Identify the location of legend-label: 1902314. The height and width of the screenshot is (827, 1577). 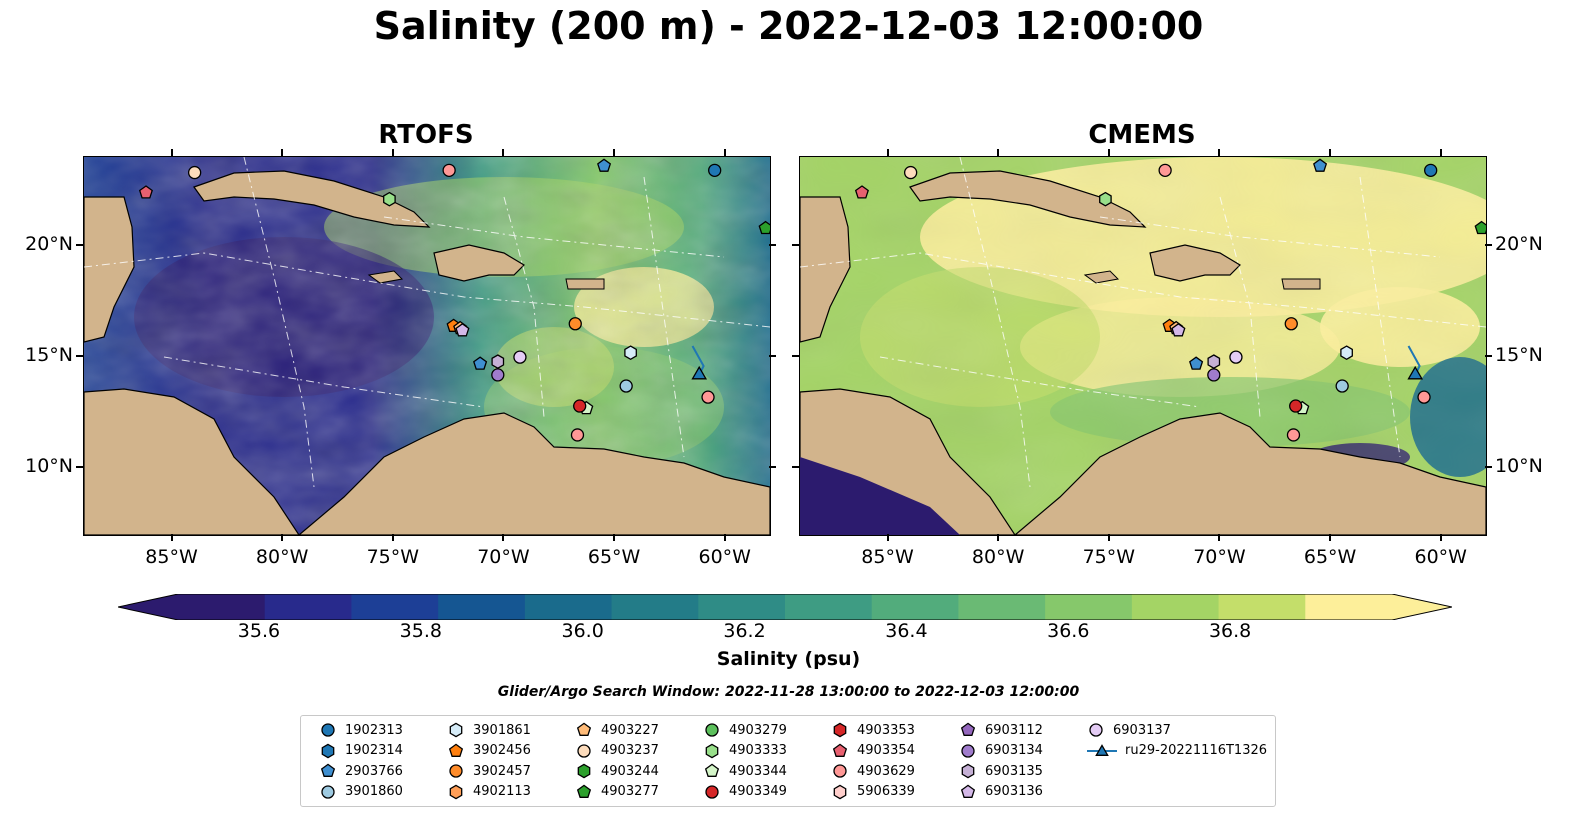
(374, 750).